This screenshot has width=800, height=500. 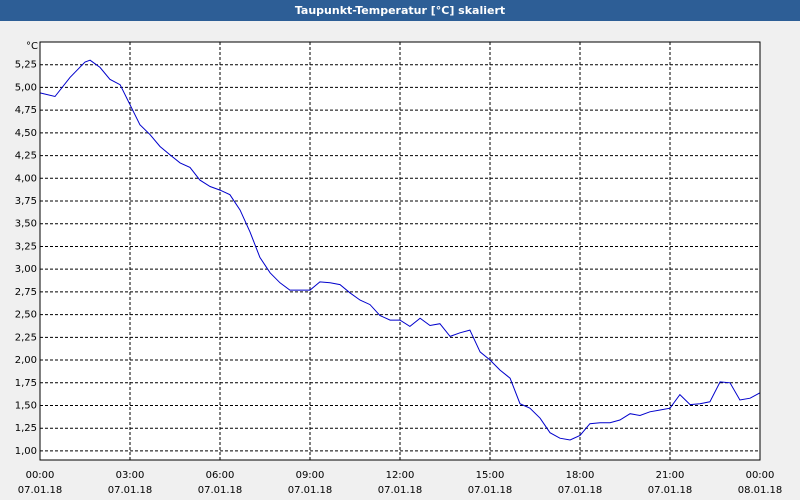 I want to click on x-tick-label: 06:00, so click(x=220, y=475).